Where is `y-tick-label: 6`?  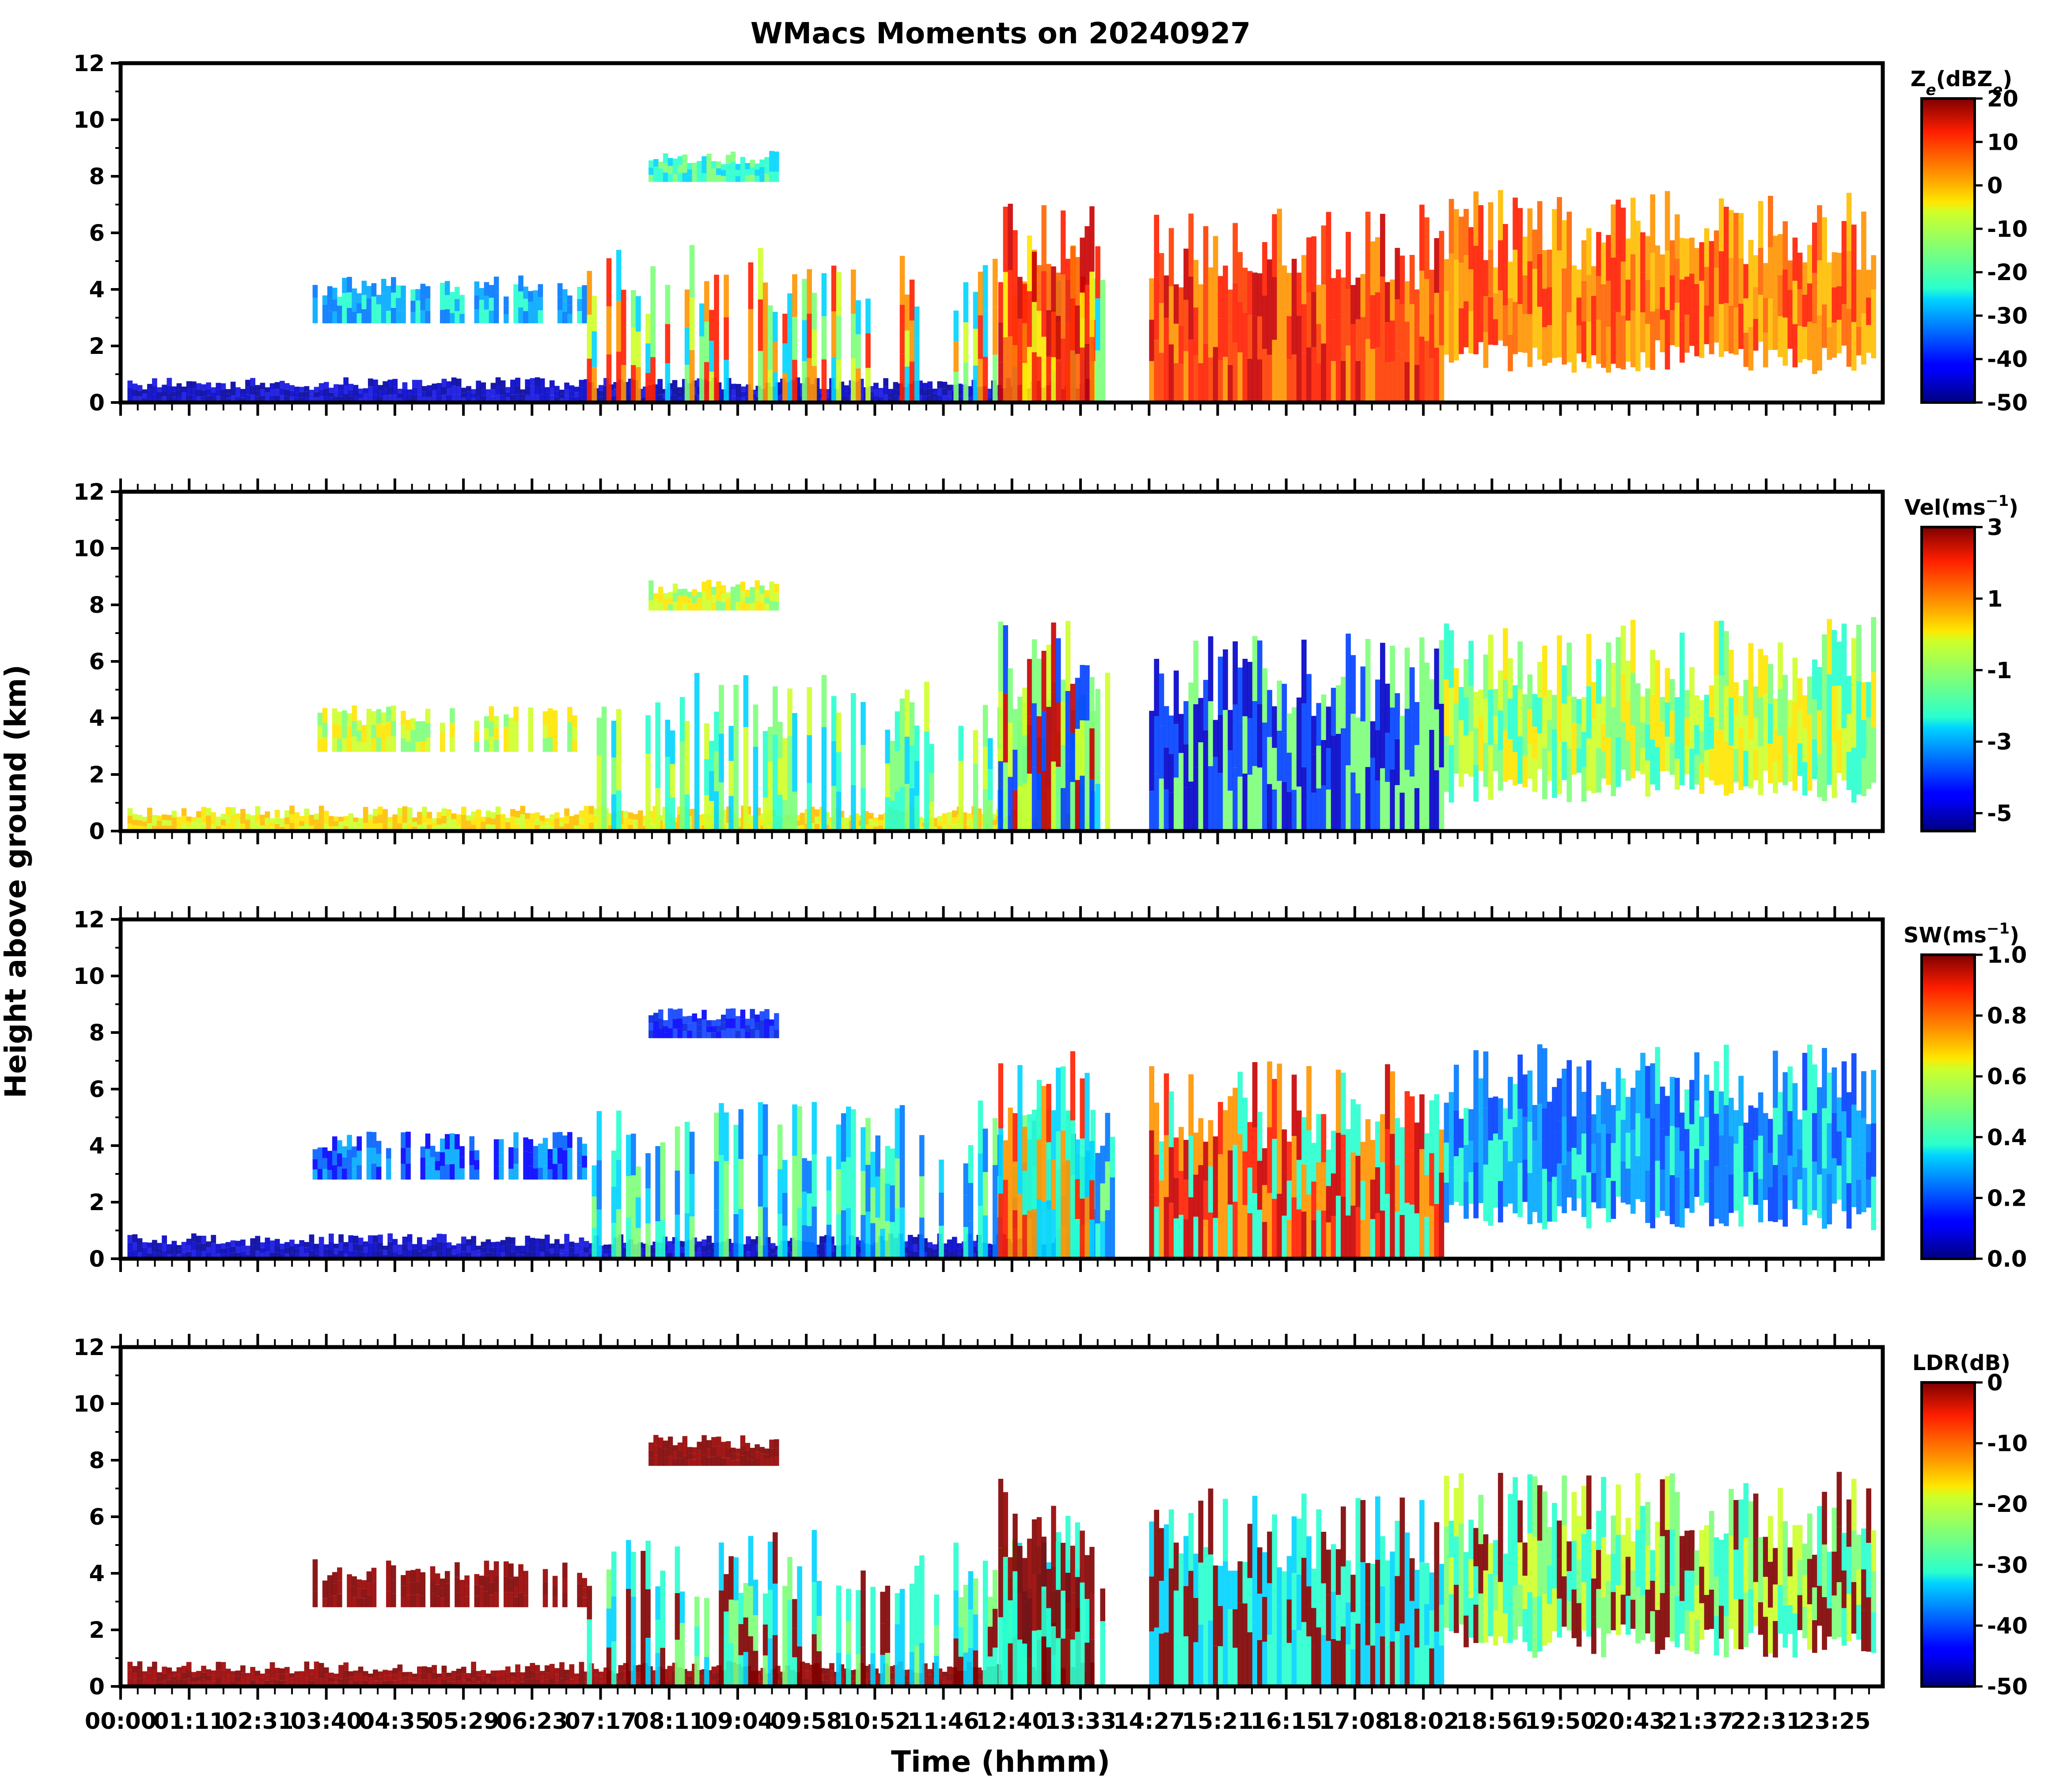
y-tick-label: 6 is located at coordinates (97, 233).